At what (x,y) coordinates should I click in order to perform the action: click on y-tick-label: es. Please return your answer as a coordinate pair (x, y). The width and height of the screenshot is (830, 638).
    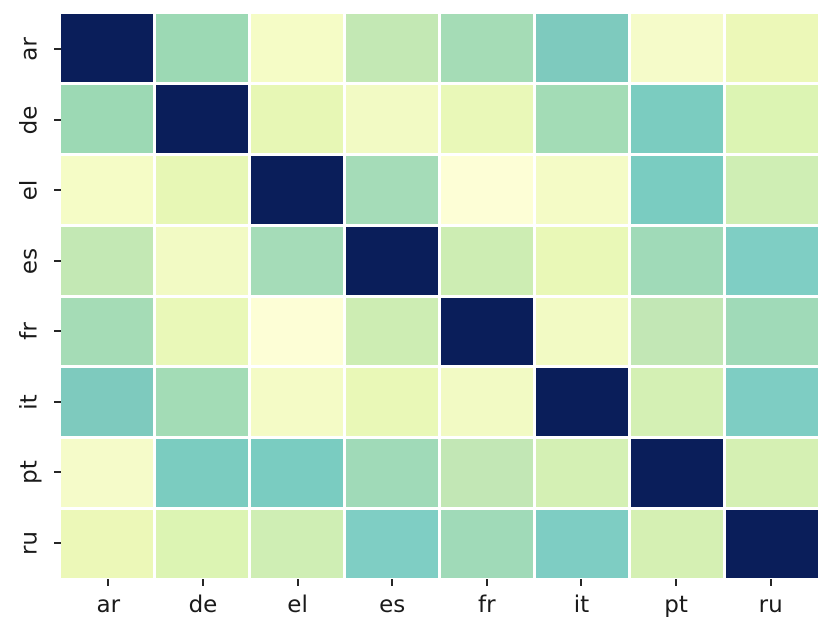
    Looking at the image, I should click on (29, 260).